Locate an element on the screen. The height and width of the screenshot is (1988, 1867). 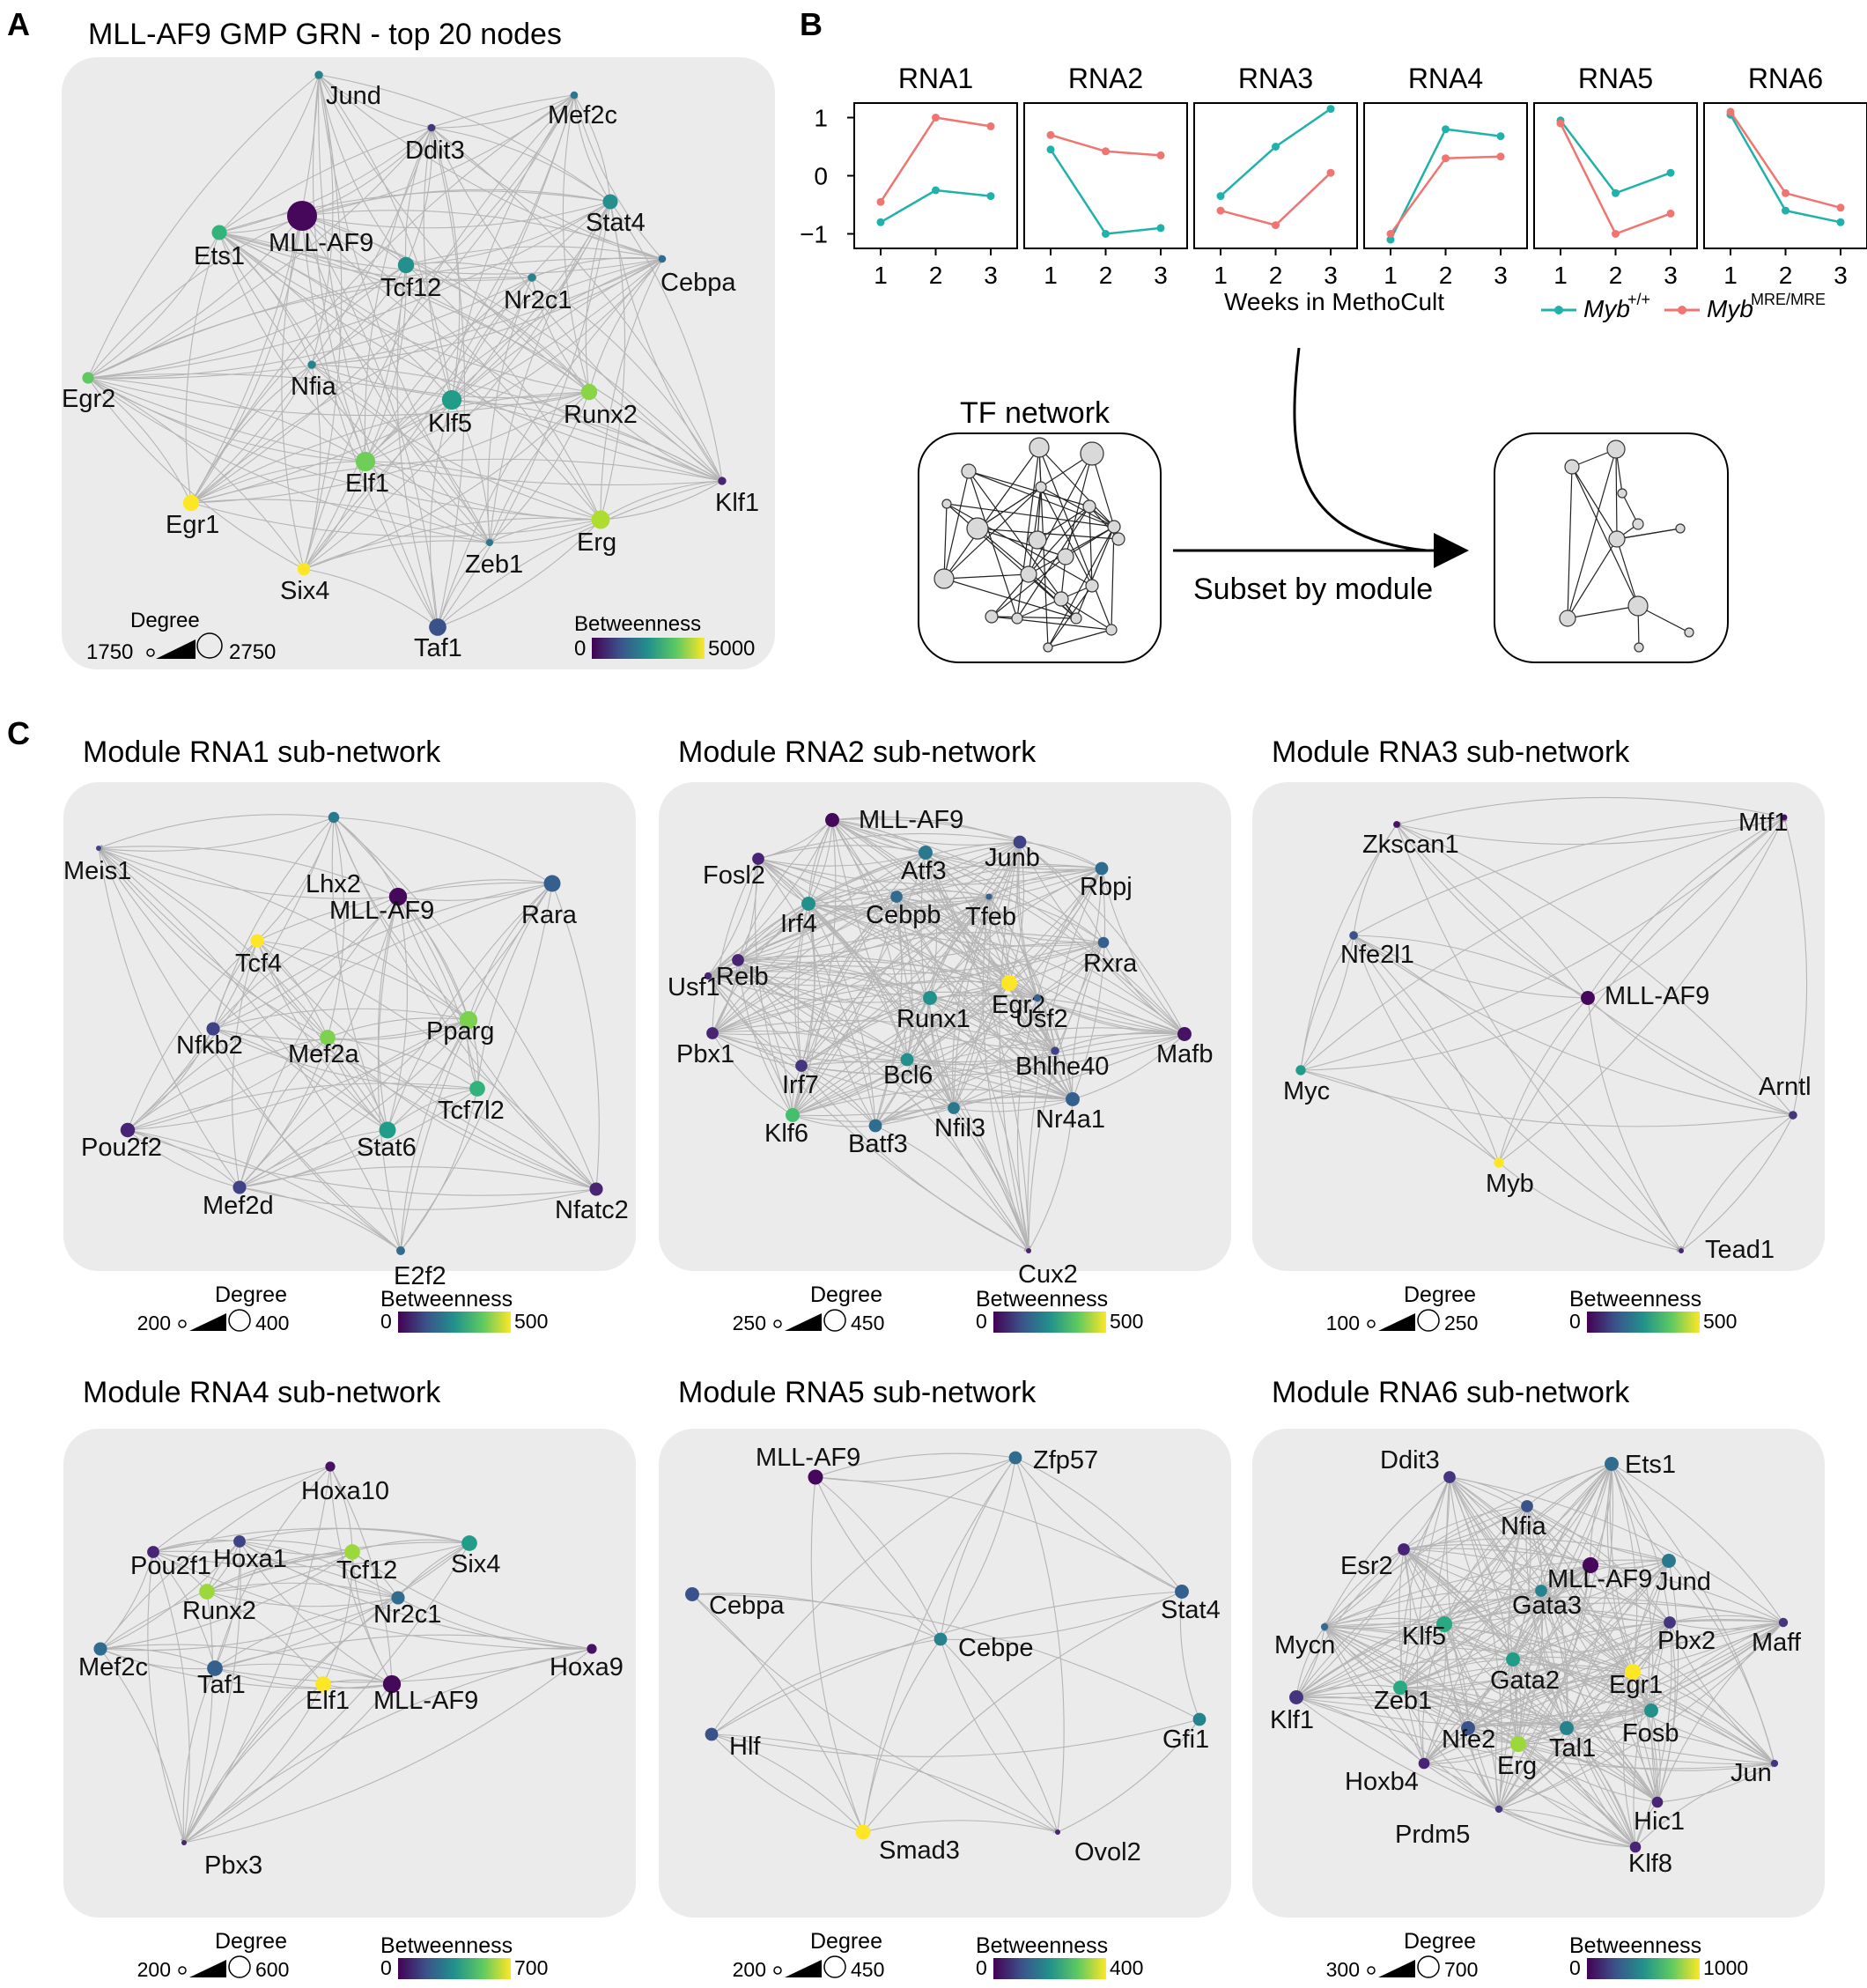
module-rna6-node-hoxb4 is located at coordinates (1424, 1763).